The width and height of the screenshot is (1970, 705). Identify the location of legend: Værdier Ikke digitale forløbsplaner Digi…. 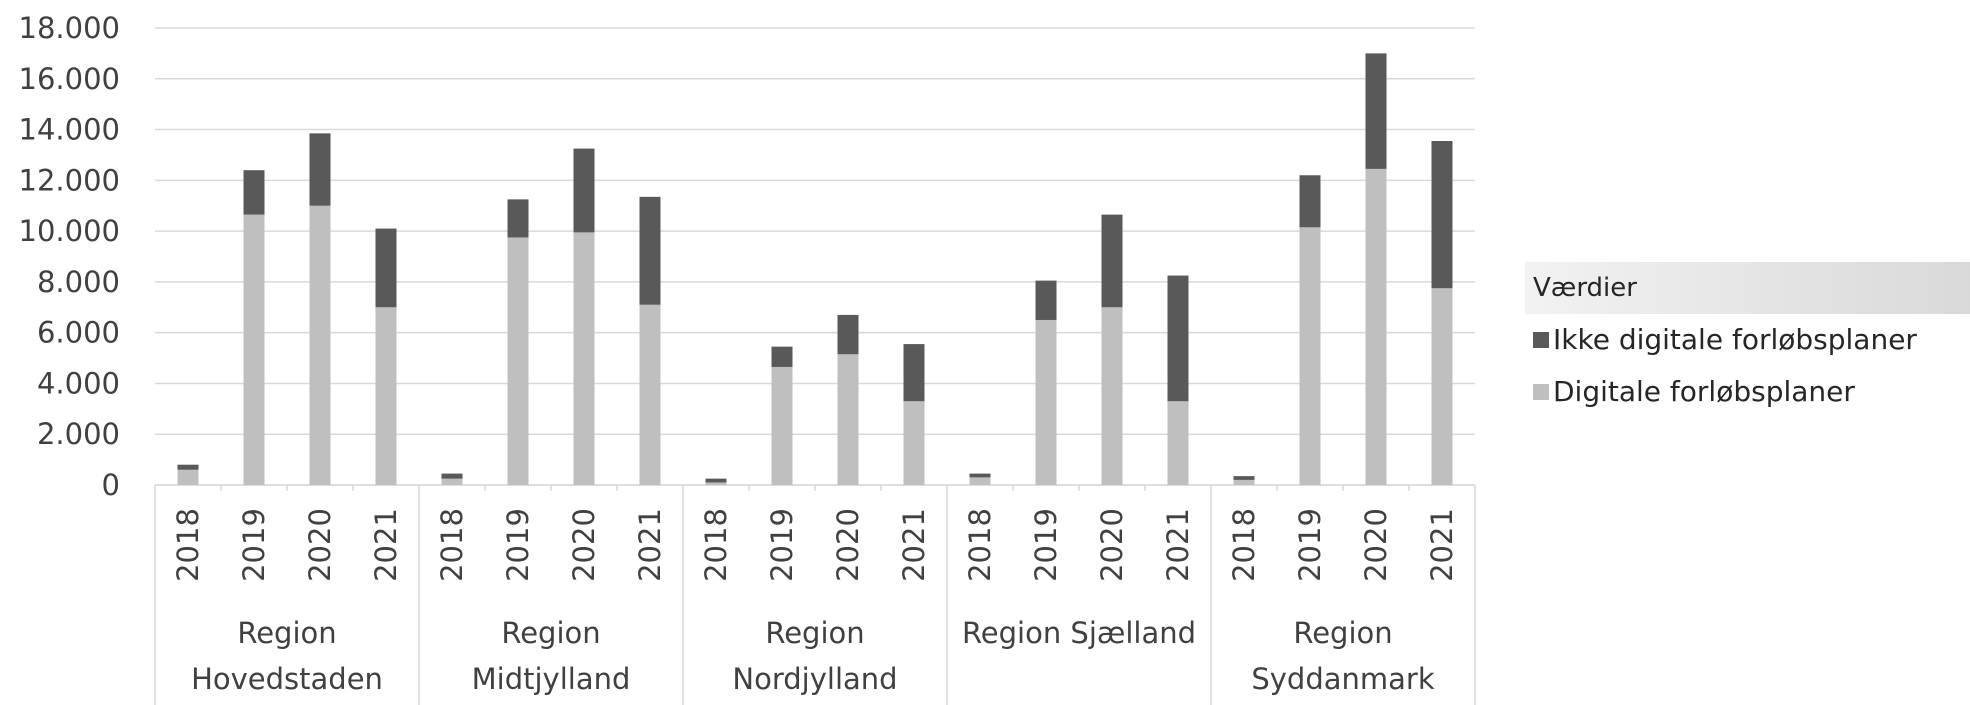
(1747, 340).